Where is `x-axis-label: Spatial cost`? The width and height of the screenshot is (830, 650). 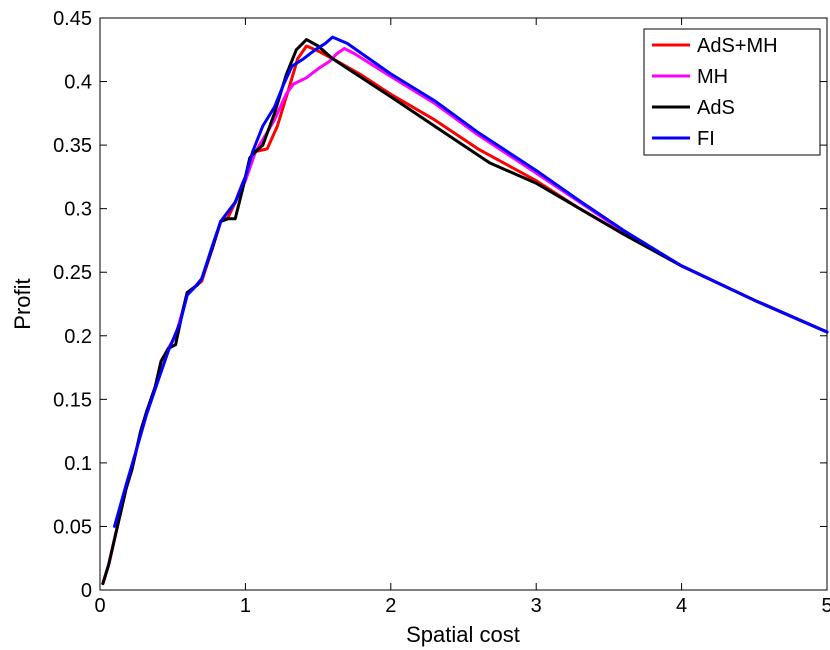 x-axis-label: Spatial cost is located at coordinates (463, 634).